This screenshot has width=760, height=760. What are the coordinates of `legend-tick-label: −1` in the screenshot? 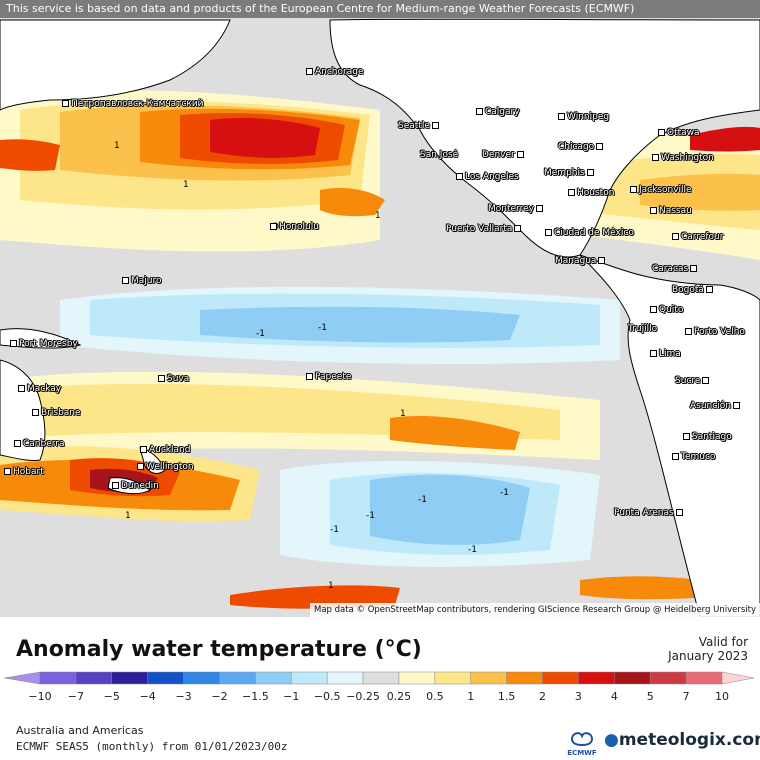 It's located at (291, 696).